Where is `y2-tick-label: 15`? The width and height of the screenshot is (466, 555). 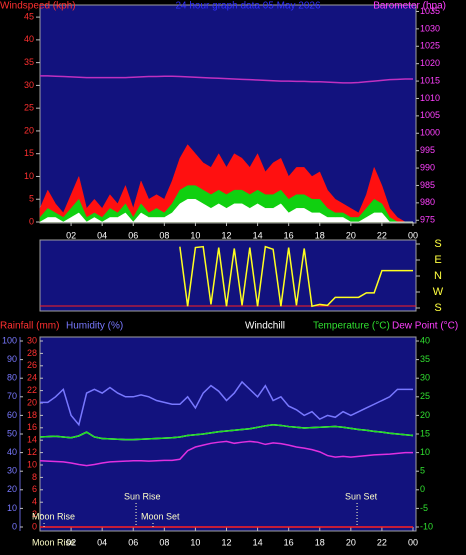
y2-tick-label: 15 is located at coordinates (425, 433).